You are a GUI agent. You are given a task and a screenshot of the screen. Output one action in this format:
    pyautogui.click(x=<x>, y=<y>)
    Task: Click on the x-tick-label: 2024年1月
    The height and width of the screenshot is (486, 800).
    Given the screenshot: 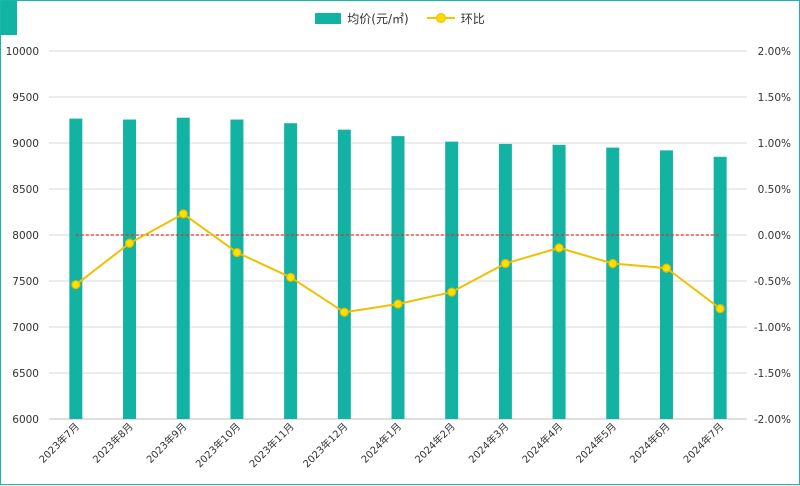 What is the action you would take?
    pyautogui.click(x=381, y=443)
    